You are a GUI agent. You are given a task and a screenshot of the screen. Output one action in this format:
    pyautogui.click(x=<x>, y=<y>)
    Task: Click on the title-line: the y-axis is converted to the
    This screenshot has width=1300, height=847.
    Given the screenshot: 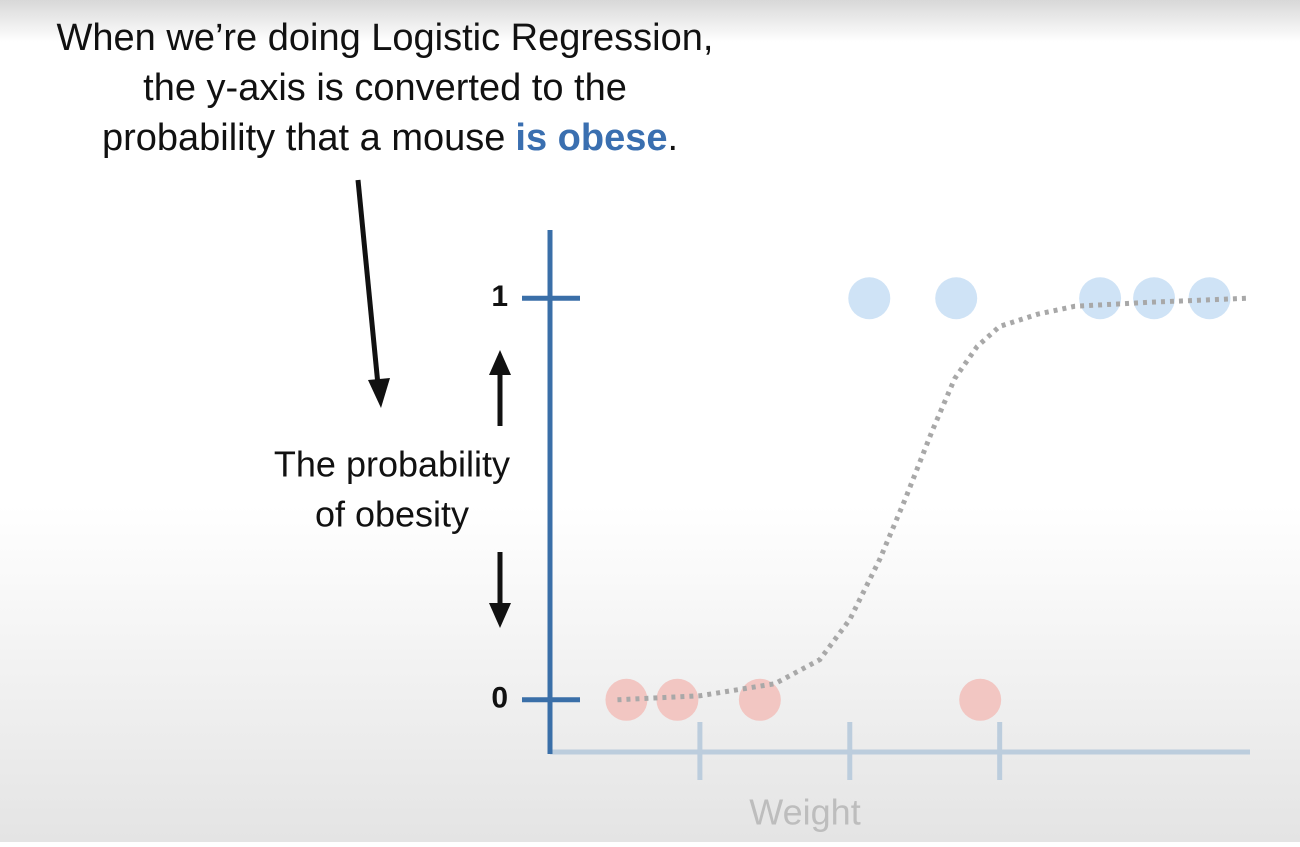 What is the action you would take?
    pyautogui.click(x=385, y=88)
    